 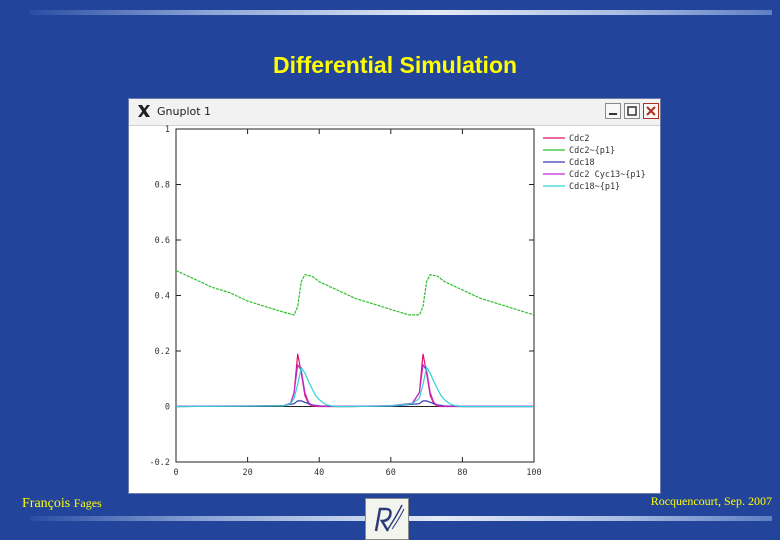 What do you see at coordinates (162, 186) in the screenshot?
I see `y-tick-label: 0.8` at bounding box center [162, 186].